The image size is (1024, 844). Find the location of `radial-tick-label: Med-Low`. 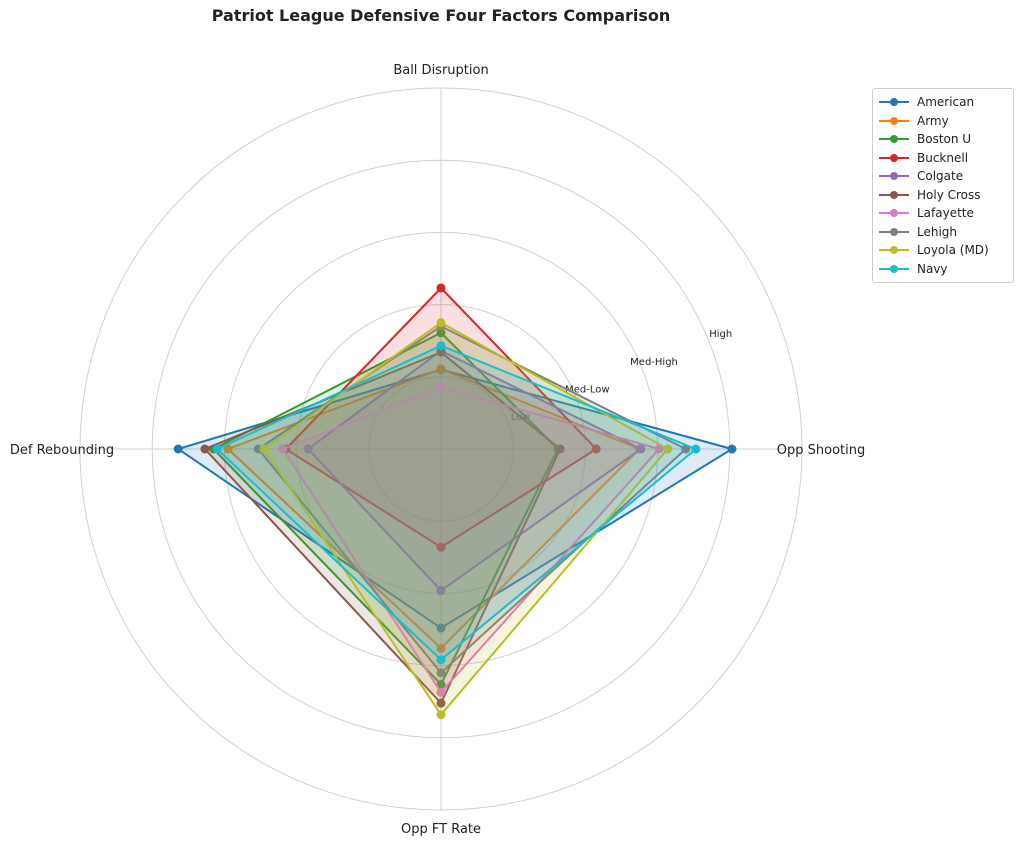

radial-tick-label: Med-Low is located at coordinates (587, 389).